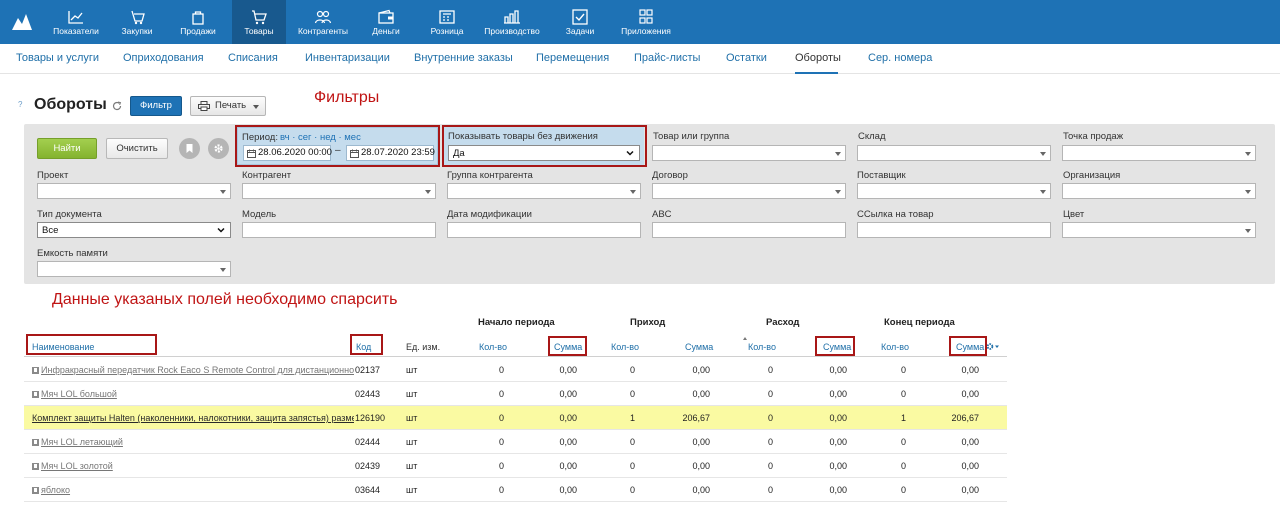 The height and width of the screenshot is (509, 1280). I want to click on period-to-input: 28.07.2020 23:59, so click(390, 153).